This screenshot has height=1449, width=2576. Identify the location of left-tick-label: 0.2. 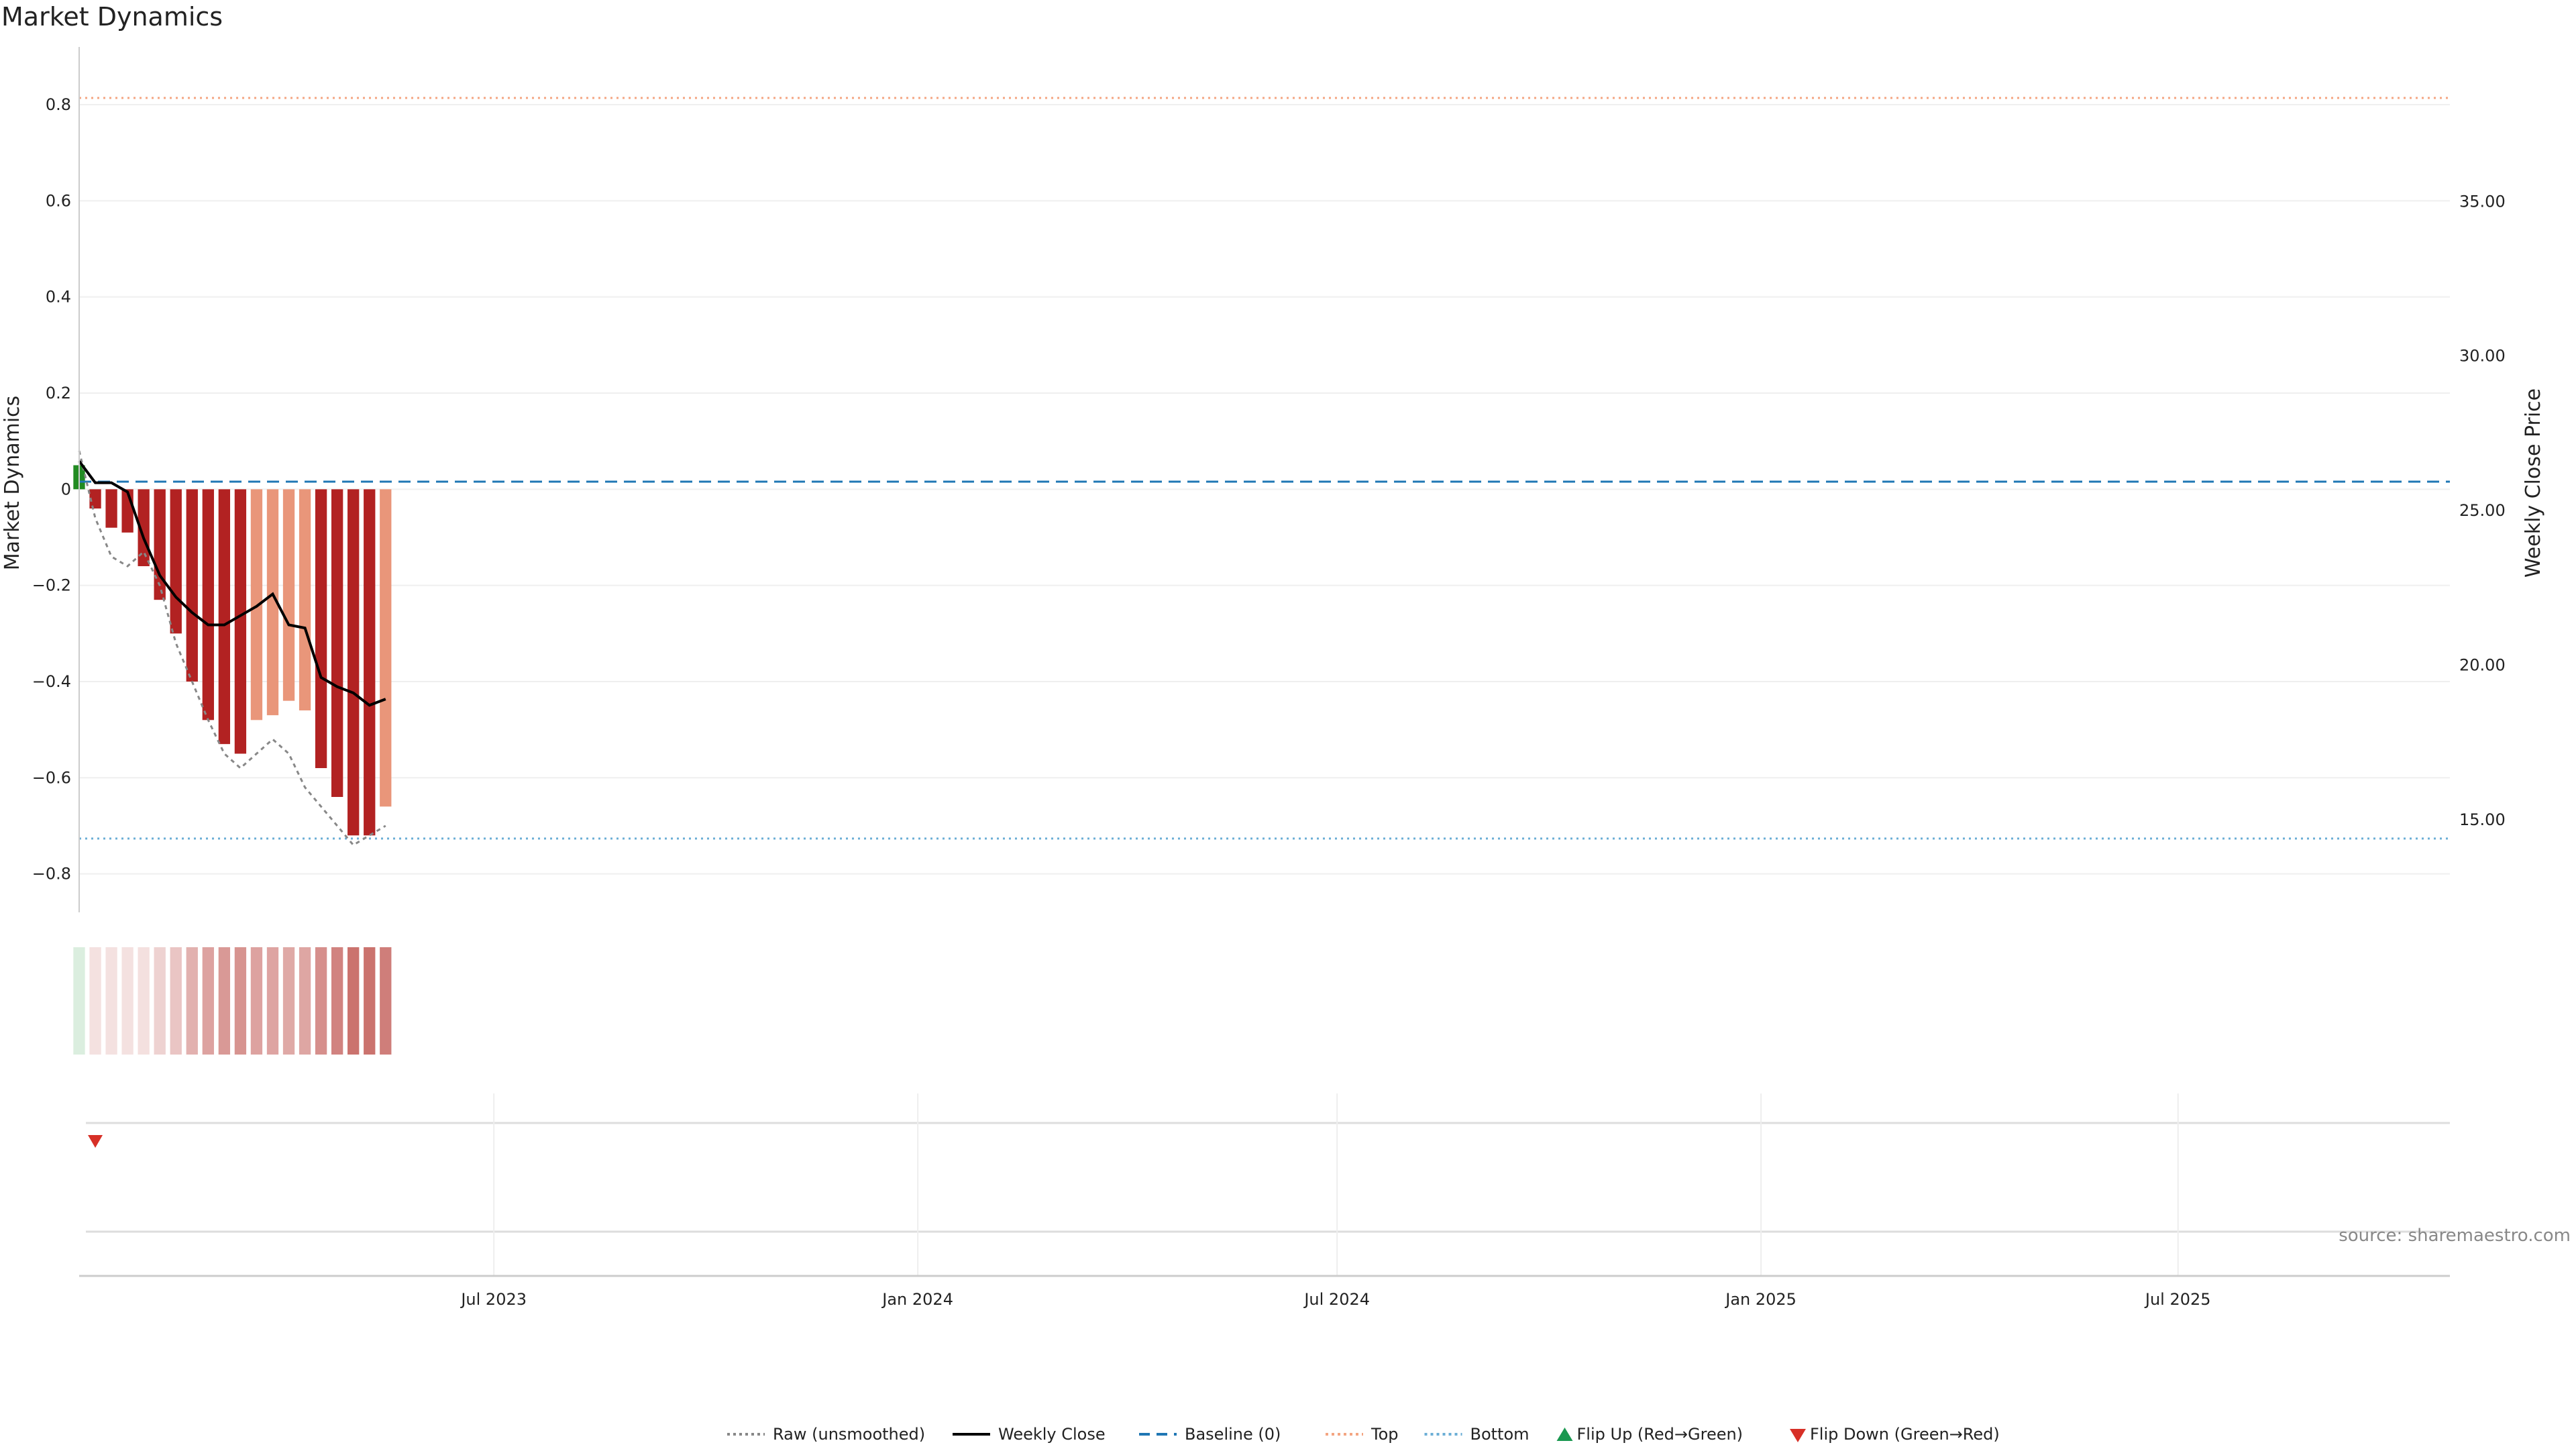
(58, 393).